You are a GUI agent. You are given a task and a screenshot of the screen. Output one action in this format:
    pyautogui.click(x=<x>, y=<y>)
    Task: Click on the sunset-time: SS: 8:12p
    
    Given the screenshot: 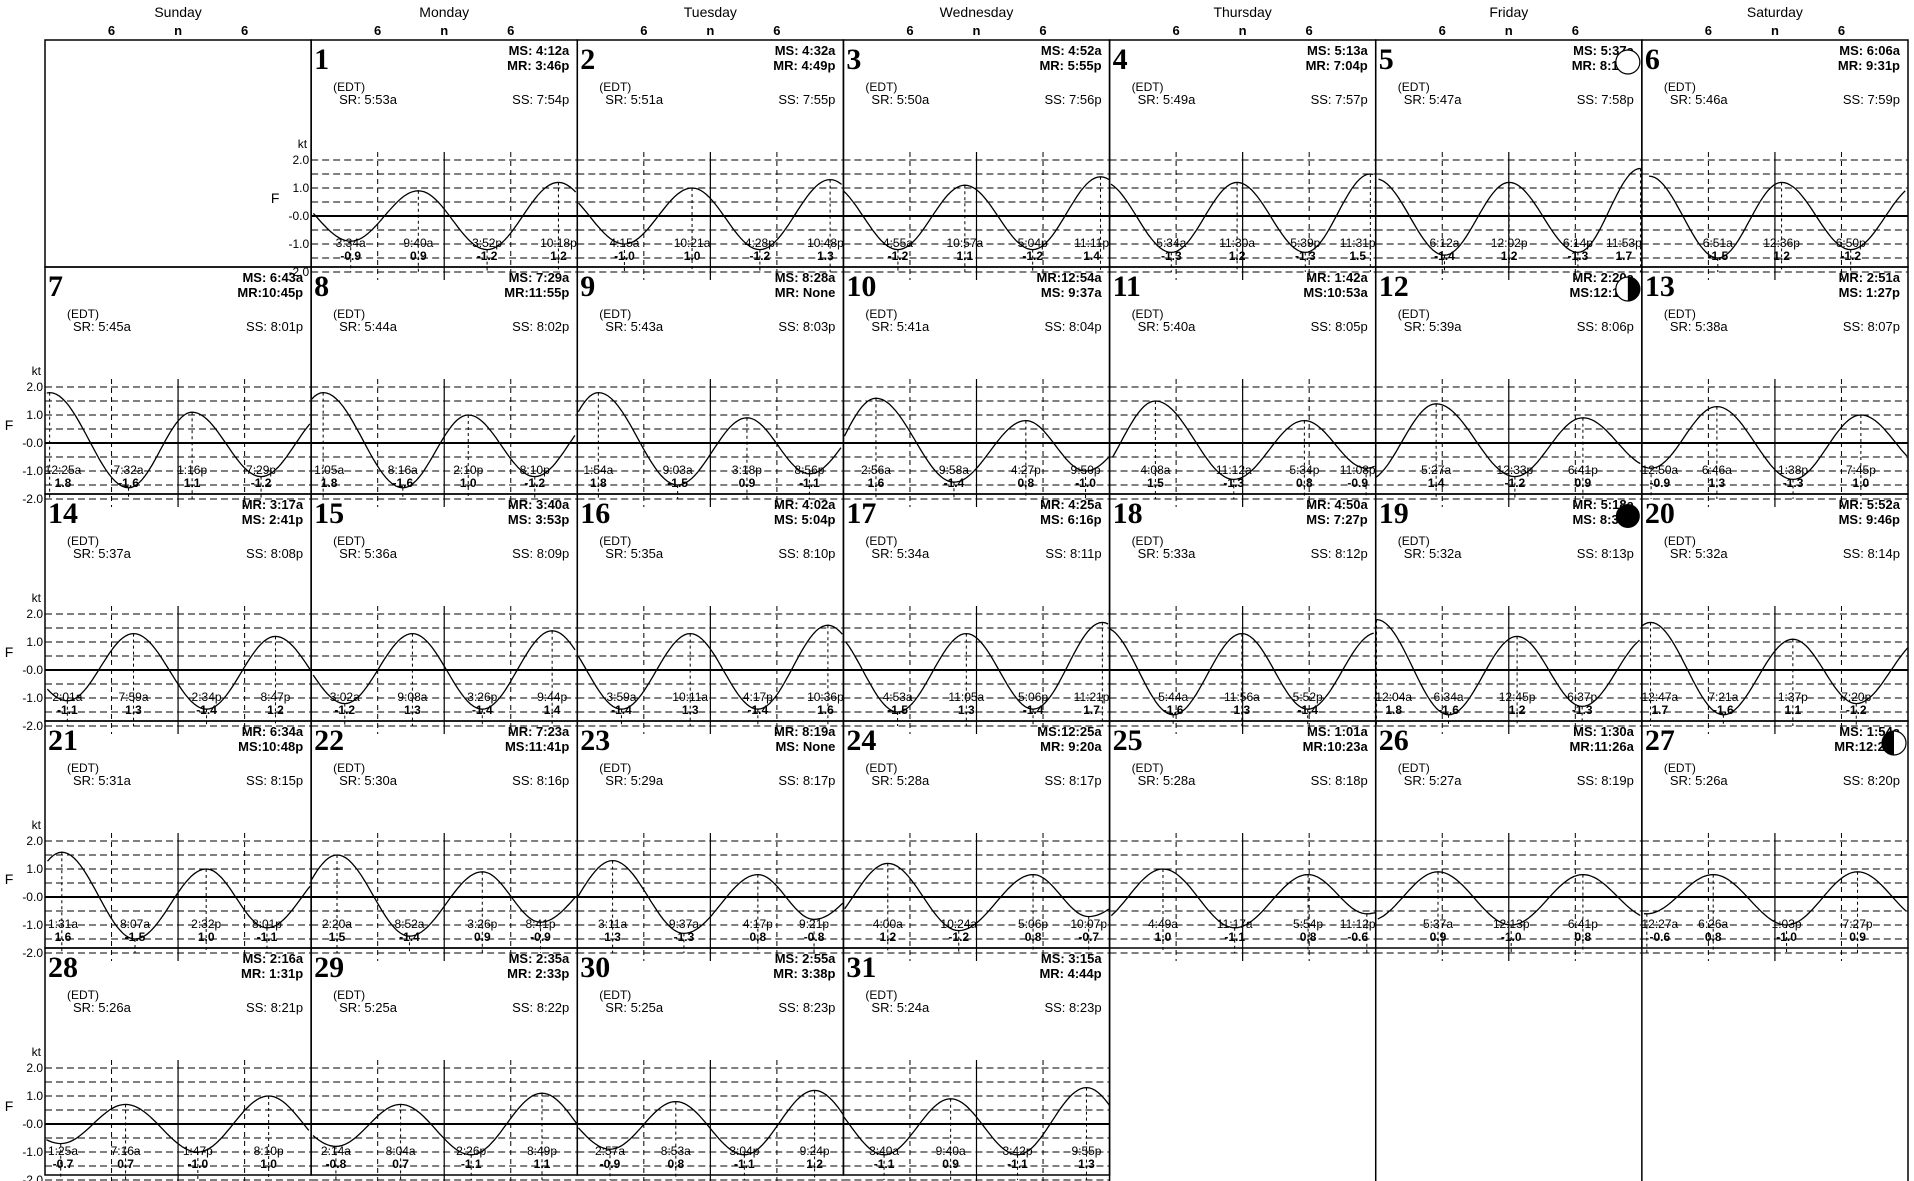 What is the action you would take?
    pyautogui.click(x=1339, y=553)
    